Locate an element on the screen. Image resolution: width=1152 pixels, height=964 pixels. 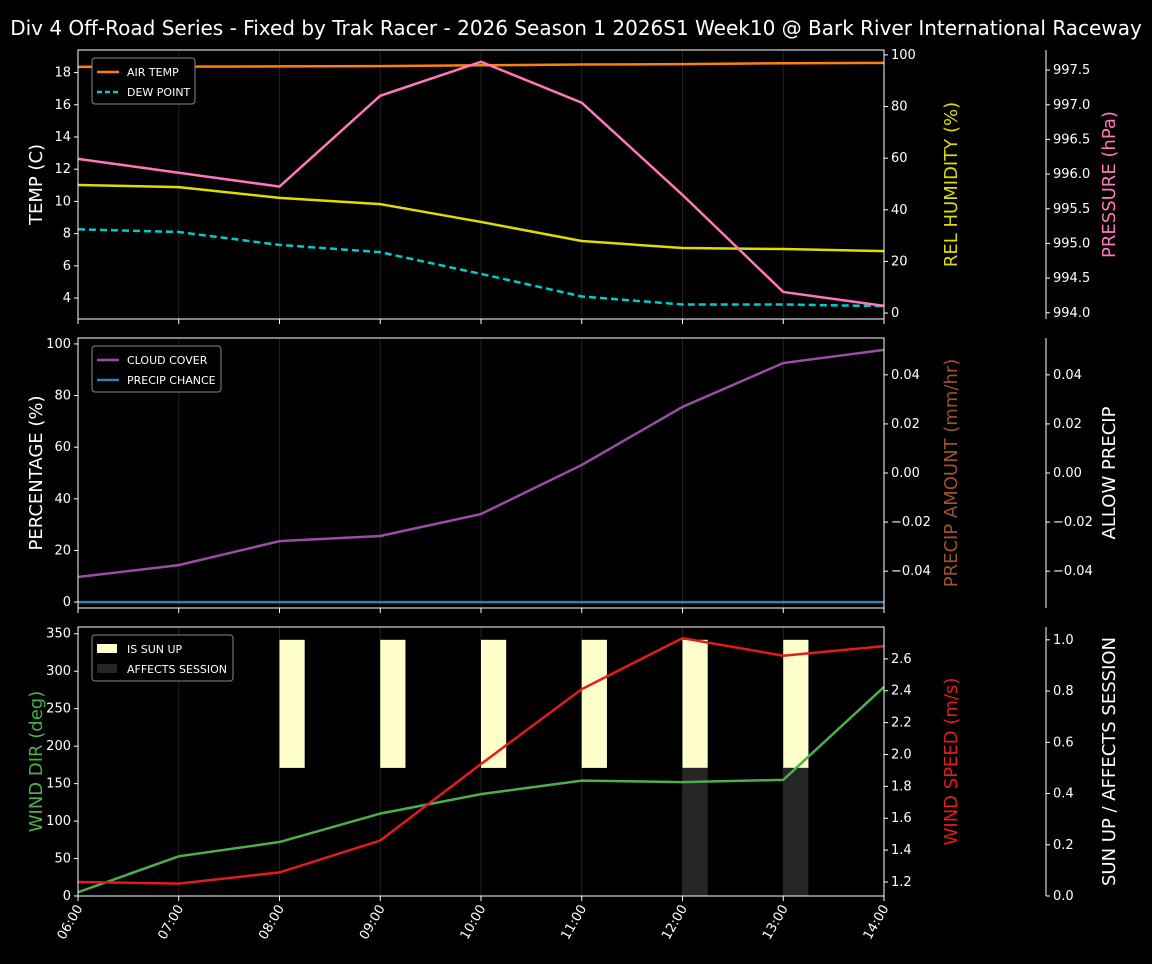
y-tick-label: 994.0 is located at coordinates (1071, 313).